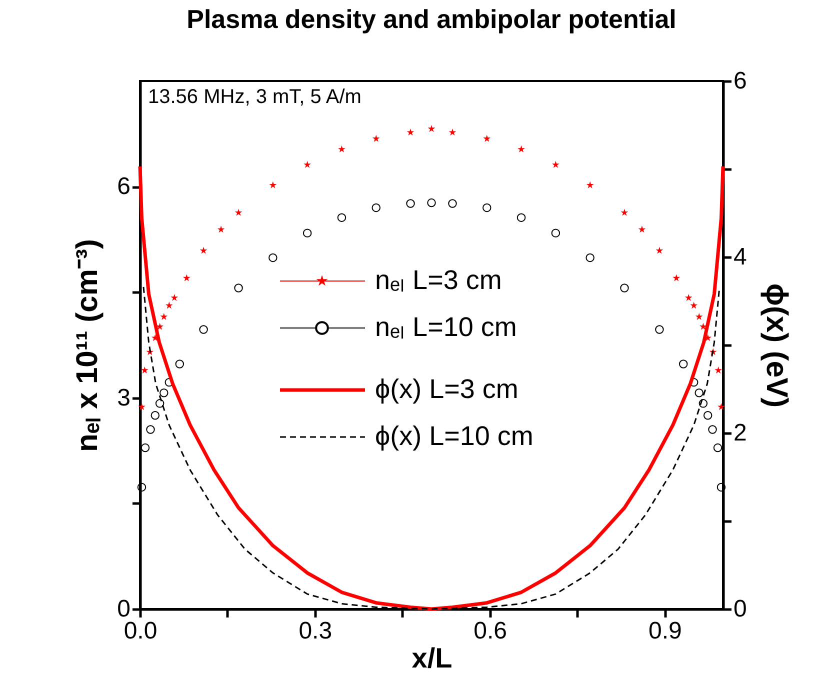  Describe the element at coordinates (315, 631) in the screenshot. I see `x-tick-label: 0.3` at that location.